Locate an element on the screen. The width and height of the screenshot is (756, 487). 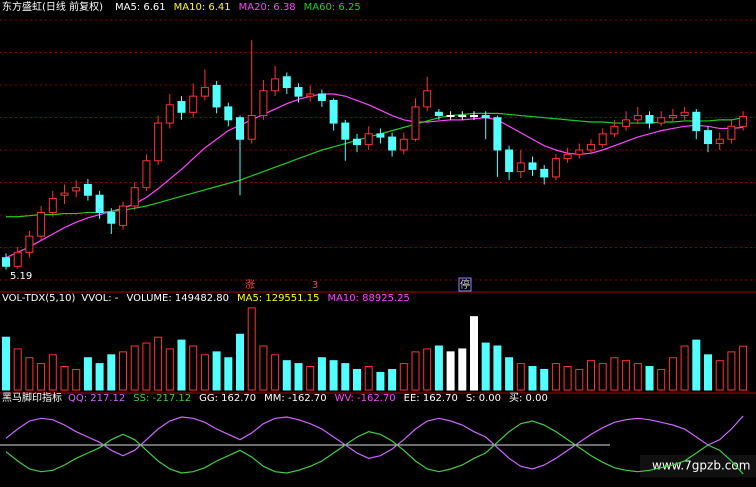
marker: 3 is located at coordinates (315, 285).